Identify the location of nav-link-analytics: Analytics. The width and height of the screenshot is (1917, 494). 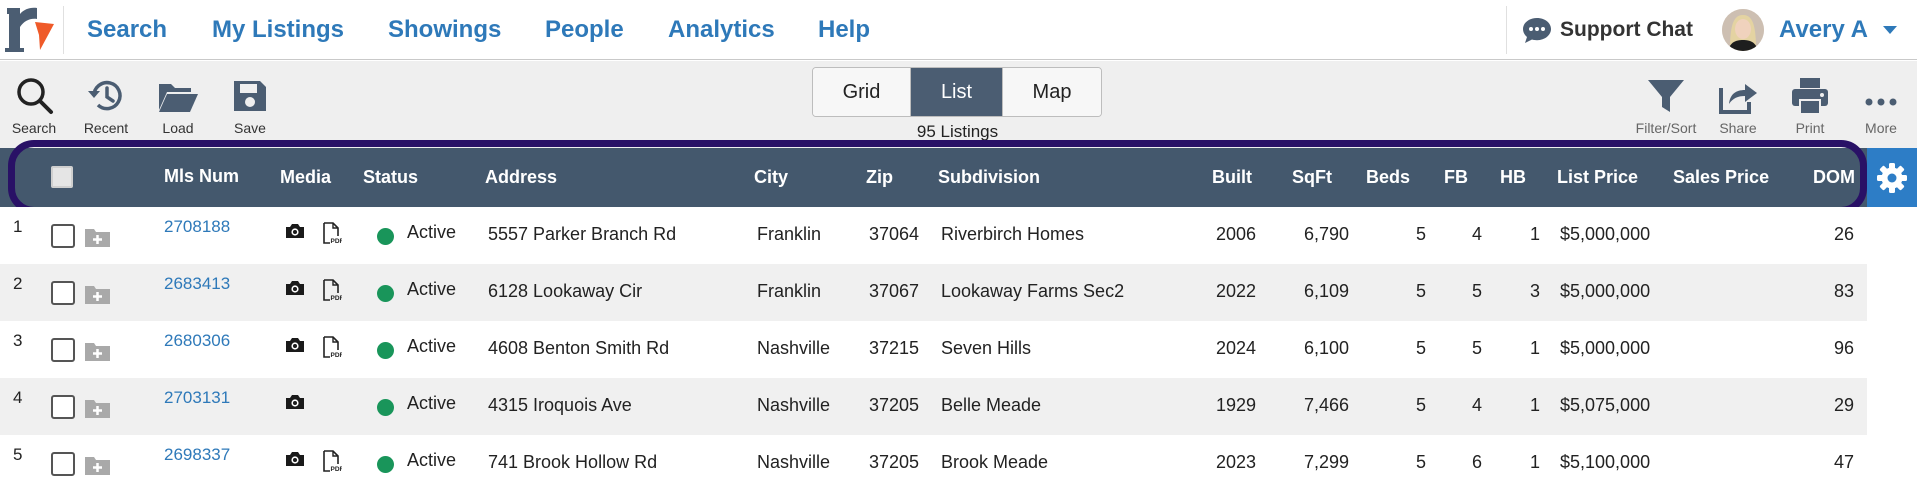
(721, 29).